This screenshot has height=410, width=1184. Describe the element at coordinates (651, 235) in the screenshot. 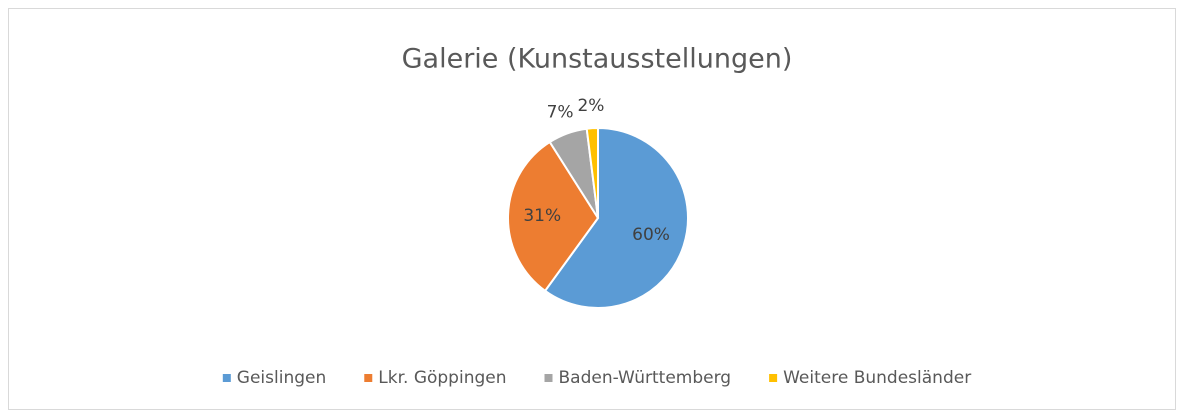

I see `data-label: 60%` at that location.